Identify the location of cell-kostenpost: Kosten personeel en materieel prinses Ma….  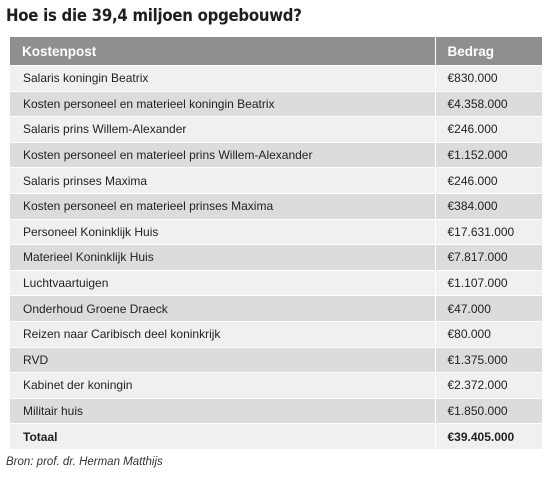
(222, 206).